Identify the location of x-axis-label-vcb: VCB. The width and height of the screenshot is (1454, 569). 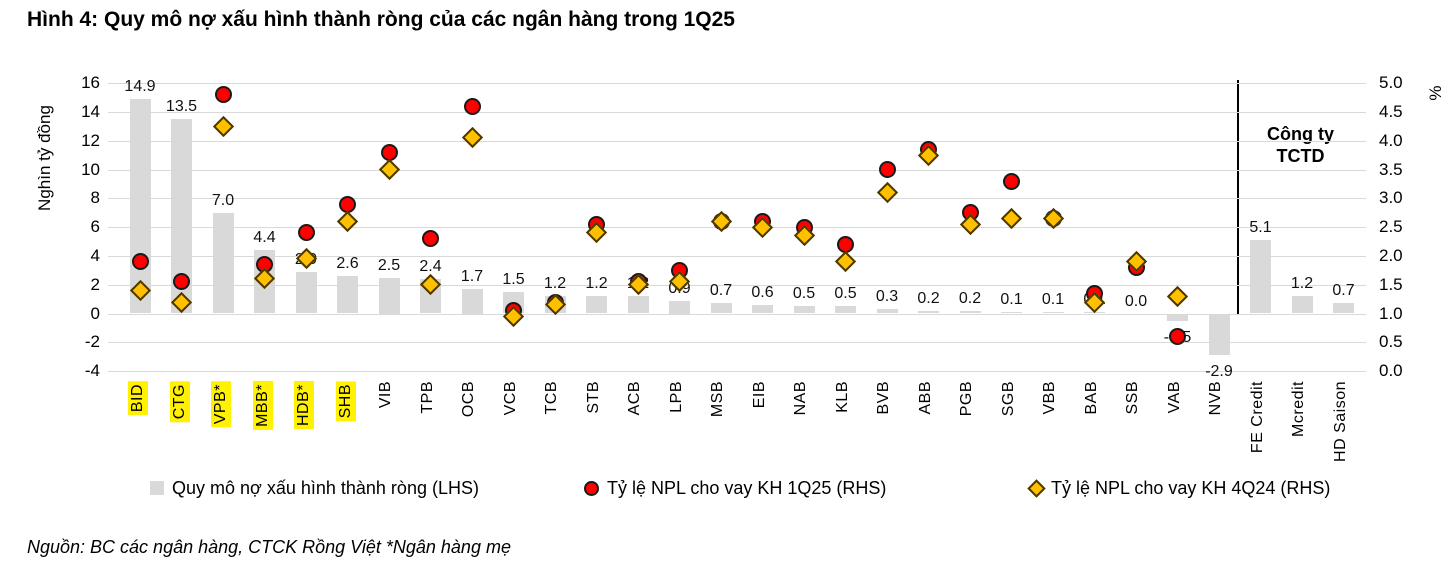
(510, 398).